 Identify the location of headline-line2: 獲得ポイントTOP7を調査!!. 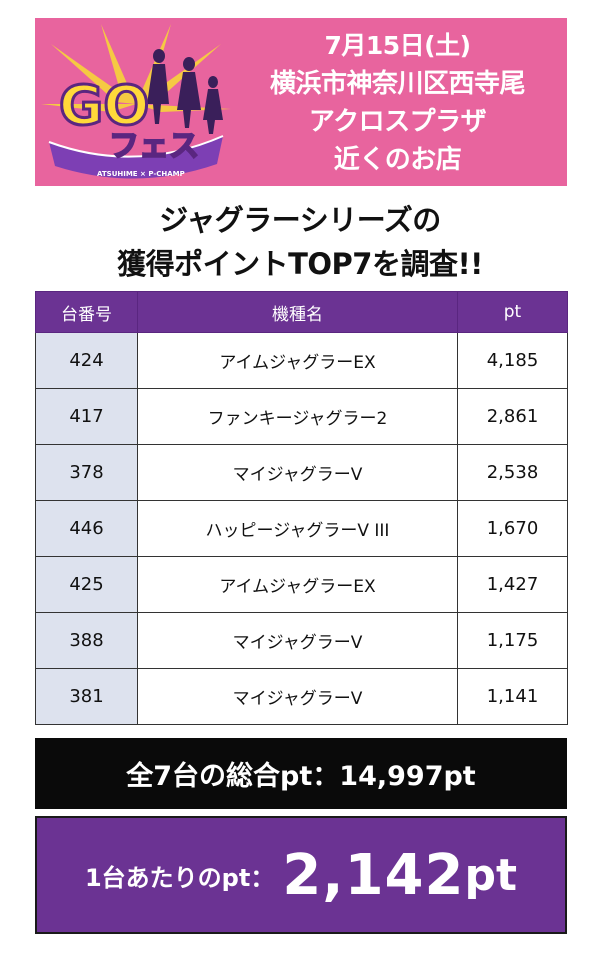
(300, 264).